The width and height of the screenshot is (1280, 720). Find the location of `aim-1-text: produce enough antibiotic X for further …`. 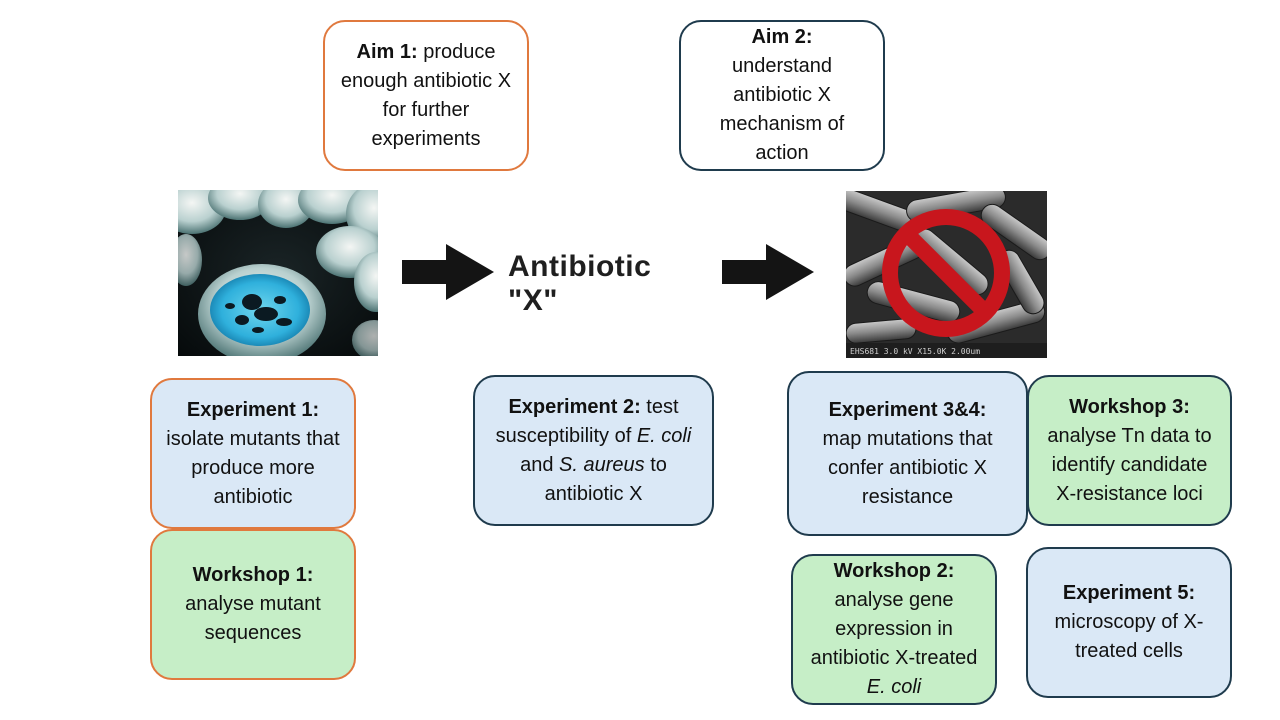

aim-1-text: produce enough antibiotic X for further … is located at coordinates (426, 95).